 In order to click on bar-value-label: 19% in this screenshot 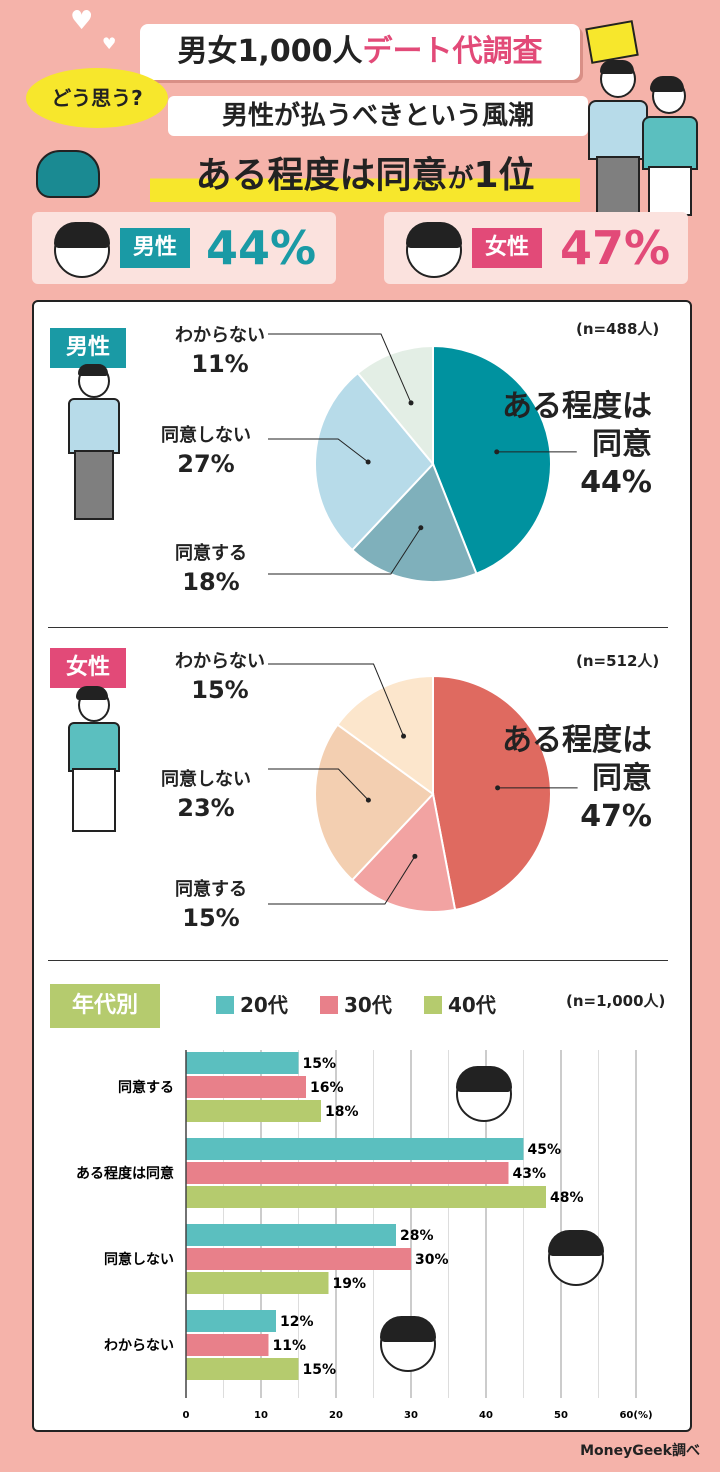, I will do `click(350, 1284)`.